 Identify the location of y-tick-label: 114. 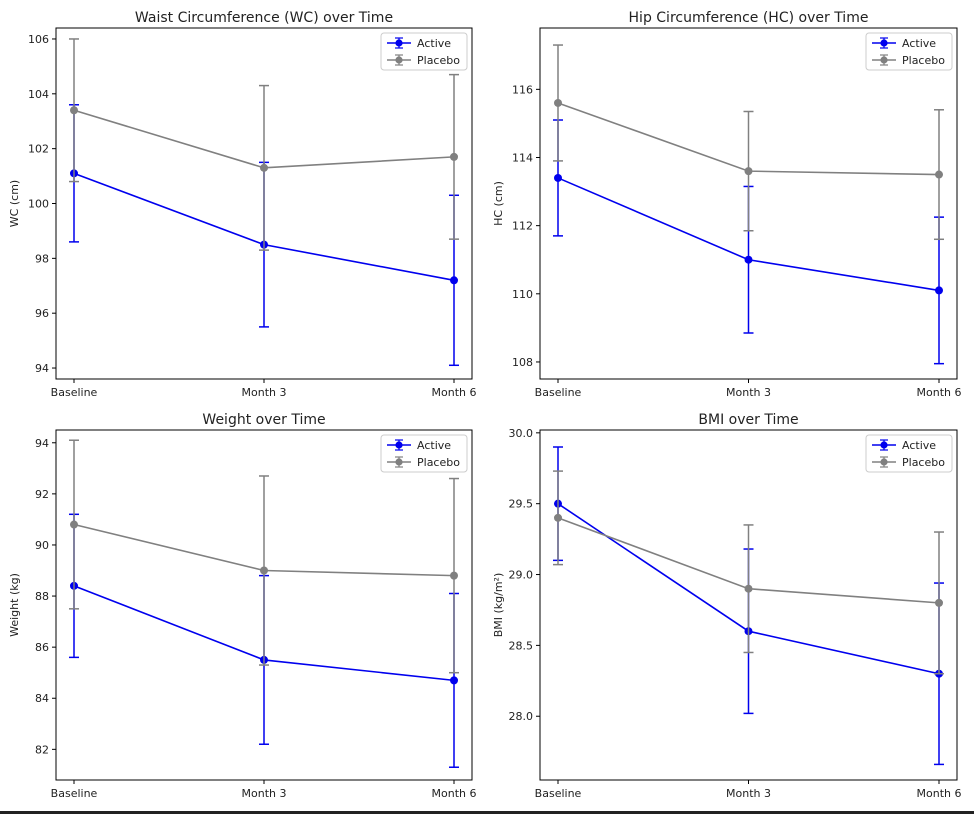
(522, 157).